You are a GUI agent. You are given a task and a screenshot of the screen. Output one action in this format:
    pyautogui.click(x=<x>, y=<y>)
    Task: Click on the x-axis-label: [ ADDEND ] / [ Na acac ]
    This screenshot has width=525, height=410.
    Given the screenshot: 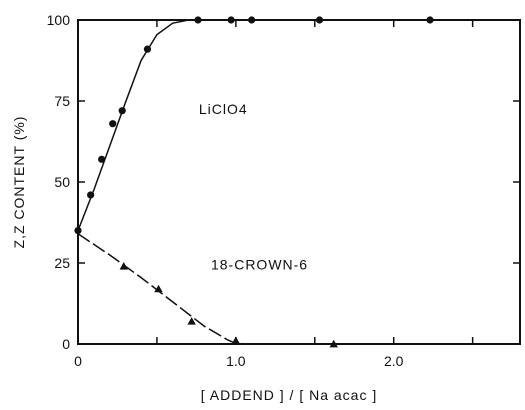 What is the action you would take?
    pyautogui.click(x=289, y=395)
    